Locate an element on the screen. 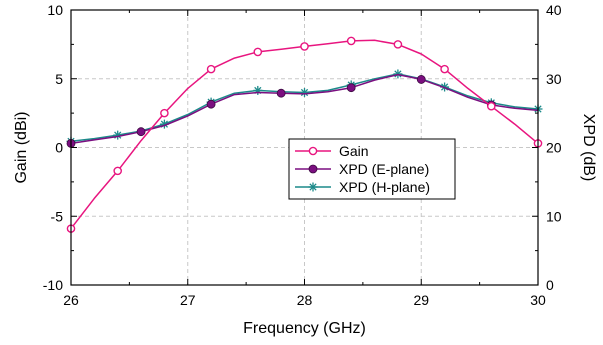 The height and width of the screenshot is (345, 603). legend-item: XPD (E-plane) is located at coordinates (362, 169).